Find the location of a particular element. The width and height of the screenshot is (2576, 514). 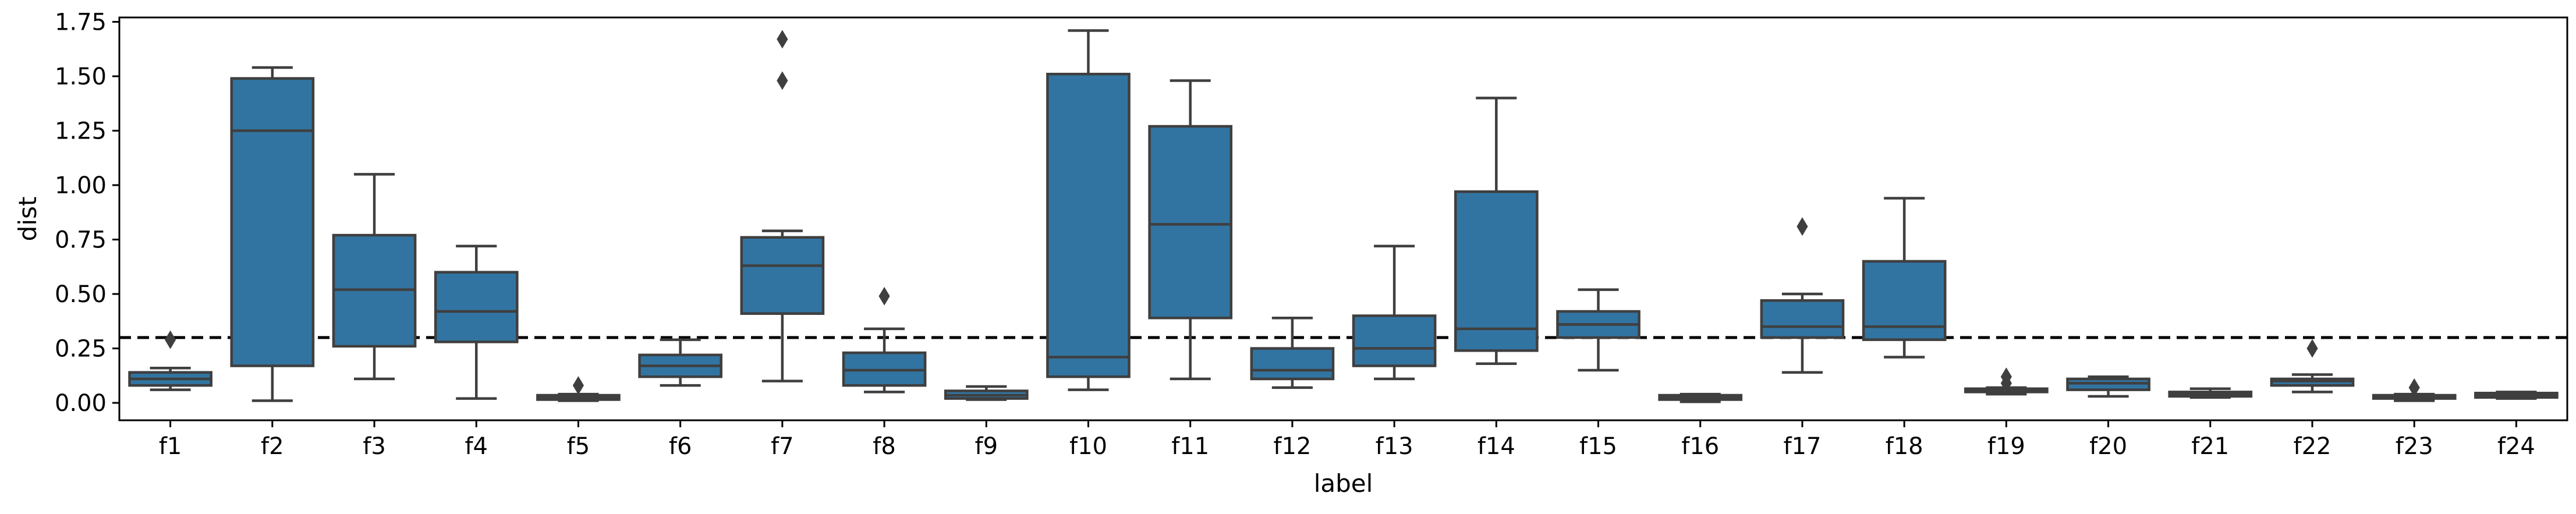

box-f4 is located at coordinates (476, 322).